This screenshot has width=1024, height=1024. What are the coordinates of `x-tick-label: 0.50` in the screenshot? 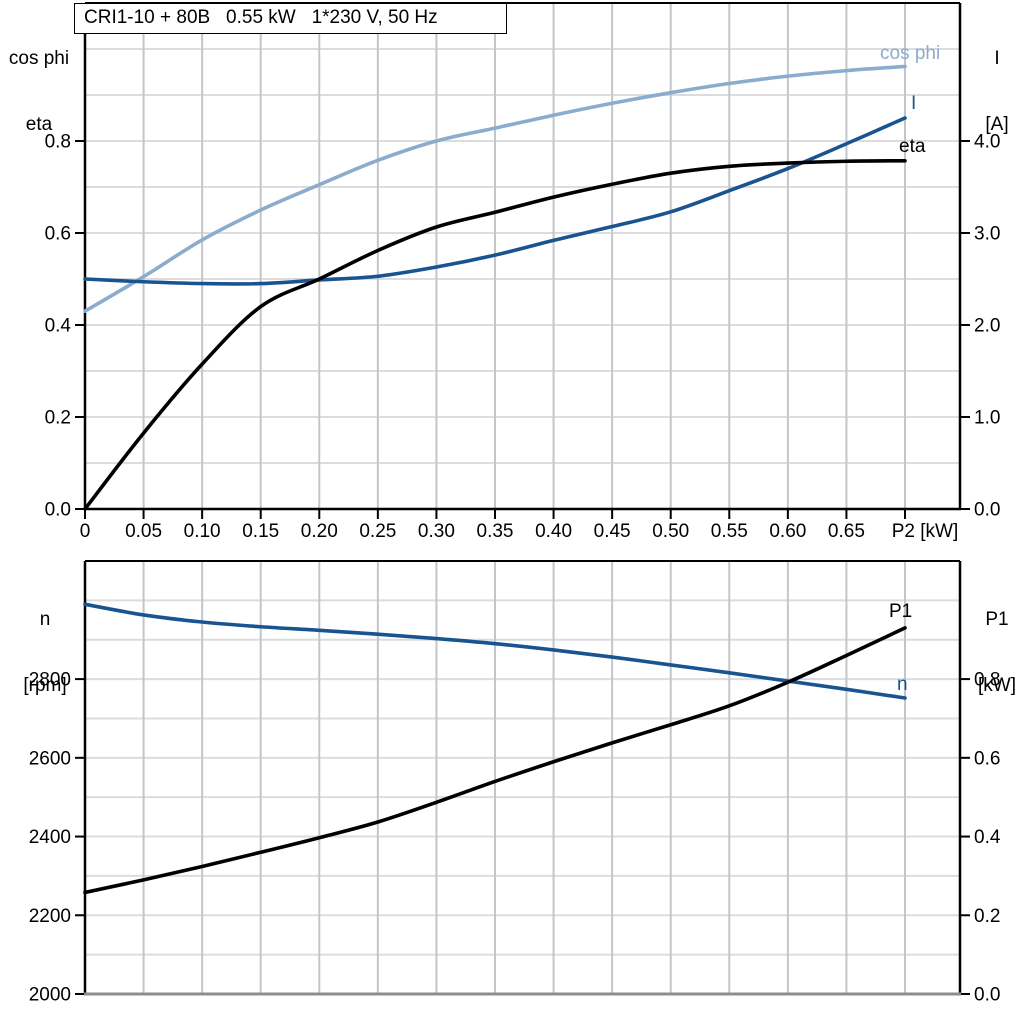 It's located at (670, 531).